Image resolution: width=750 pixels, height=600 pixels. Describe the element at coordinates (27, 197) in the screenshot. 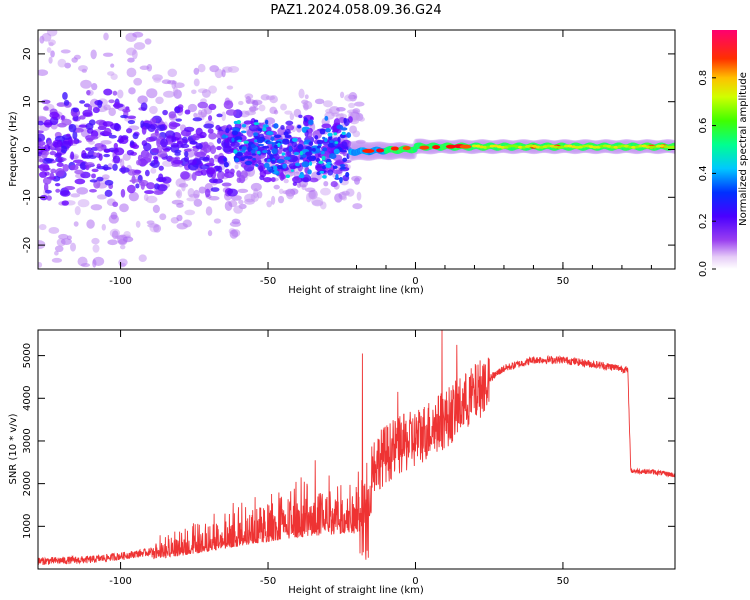

I see `spectrogram-y-tick-label: -10` at that location.